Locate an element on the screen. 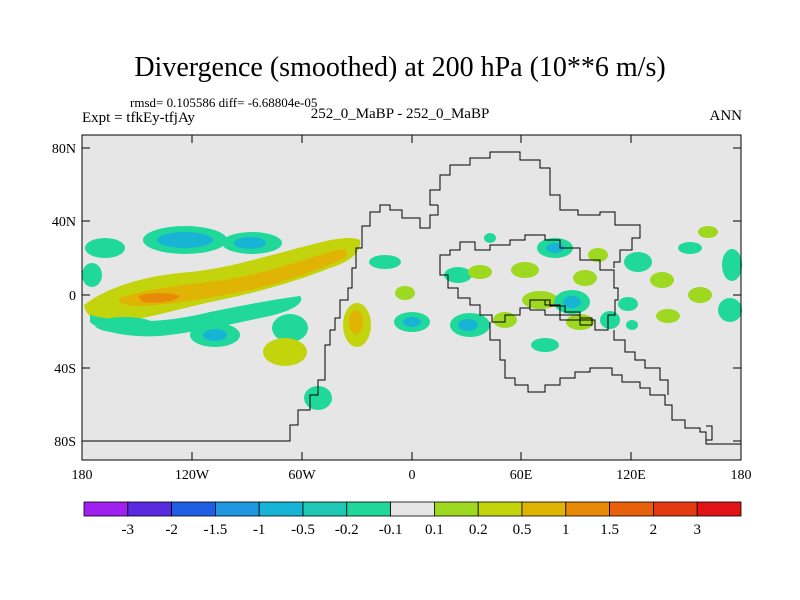  positive-max-pacific is located at coordinates (159, 298).